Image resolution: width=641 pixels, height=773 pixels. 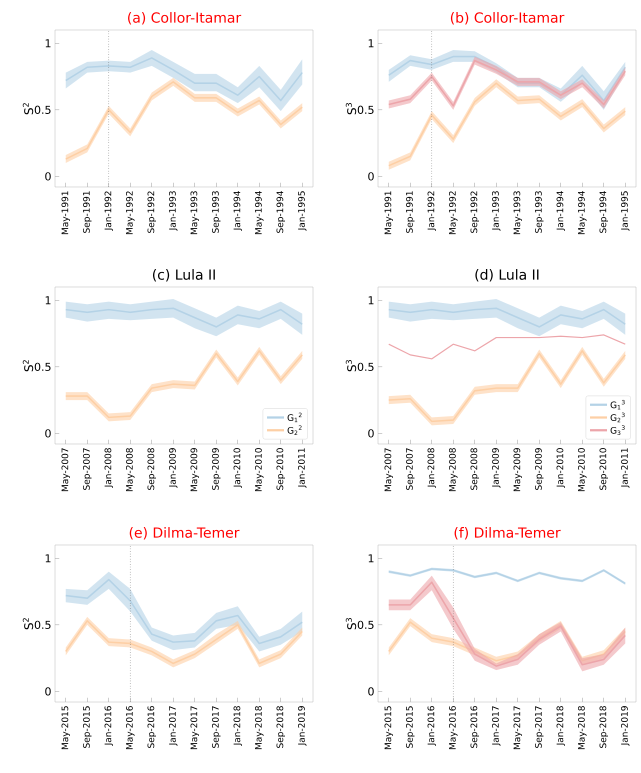 I want to click on chart-title: (c) Lula II, so click(x=183, y=275).